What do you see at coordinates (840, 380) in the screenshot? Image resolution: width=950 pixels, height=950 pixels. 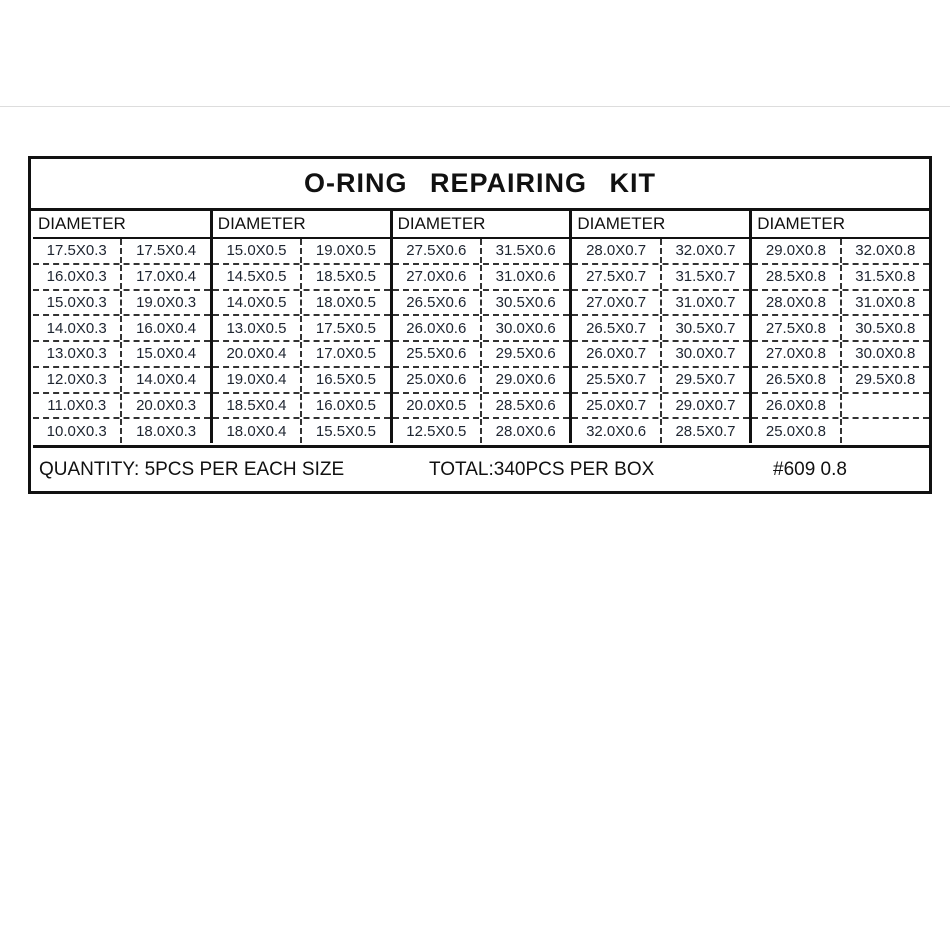 I see `table-row: 26.5X0.8 29.5X0.8` at bounding box center [840, 380].